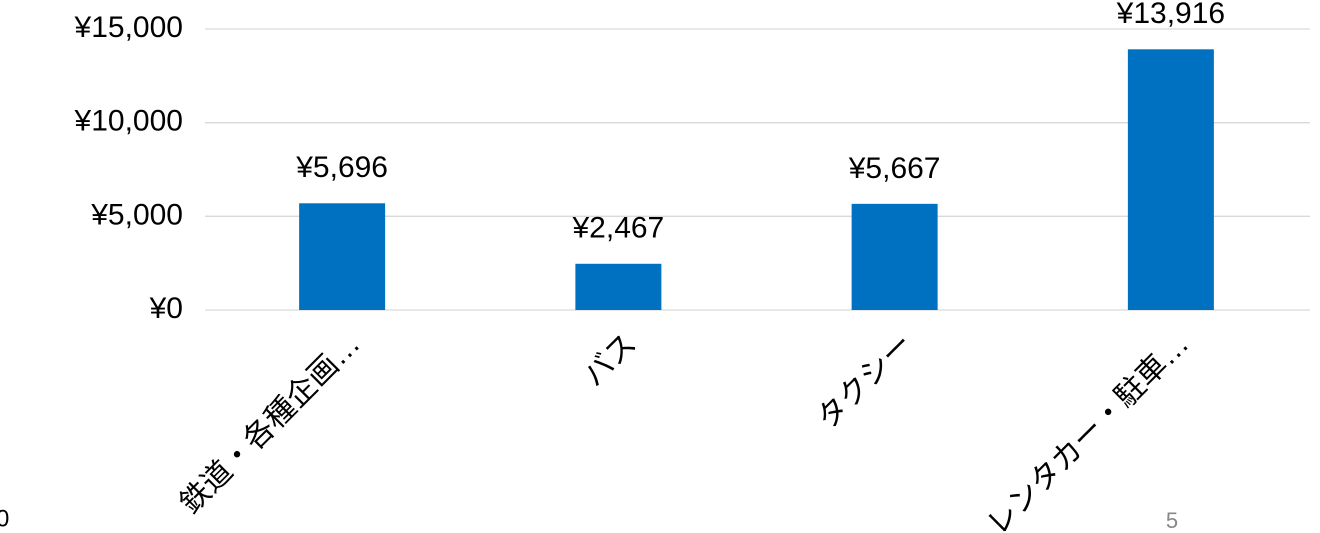 The width and height of the screenshot is (1320, 533). What do you see at coordinates (1172, 520) in the screenshot?
I see `page-number: 5` at bounding box center [1172, 520].